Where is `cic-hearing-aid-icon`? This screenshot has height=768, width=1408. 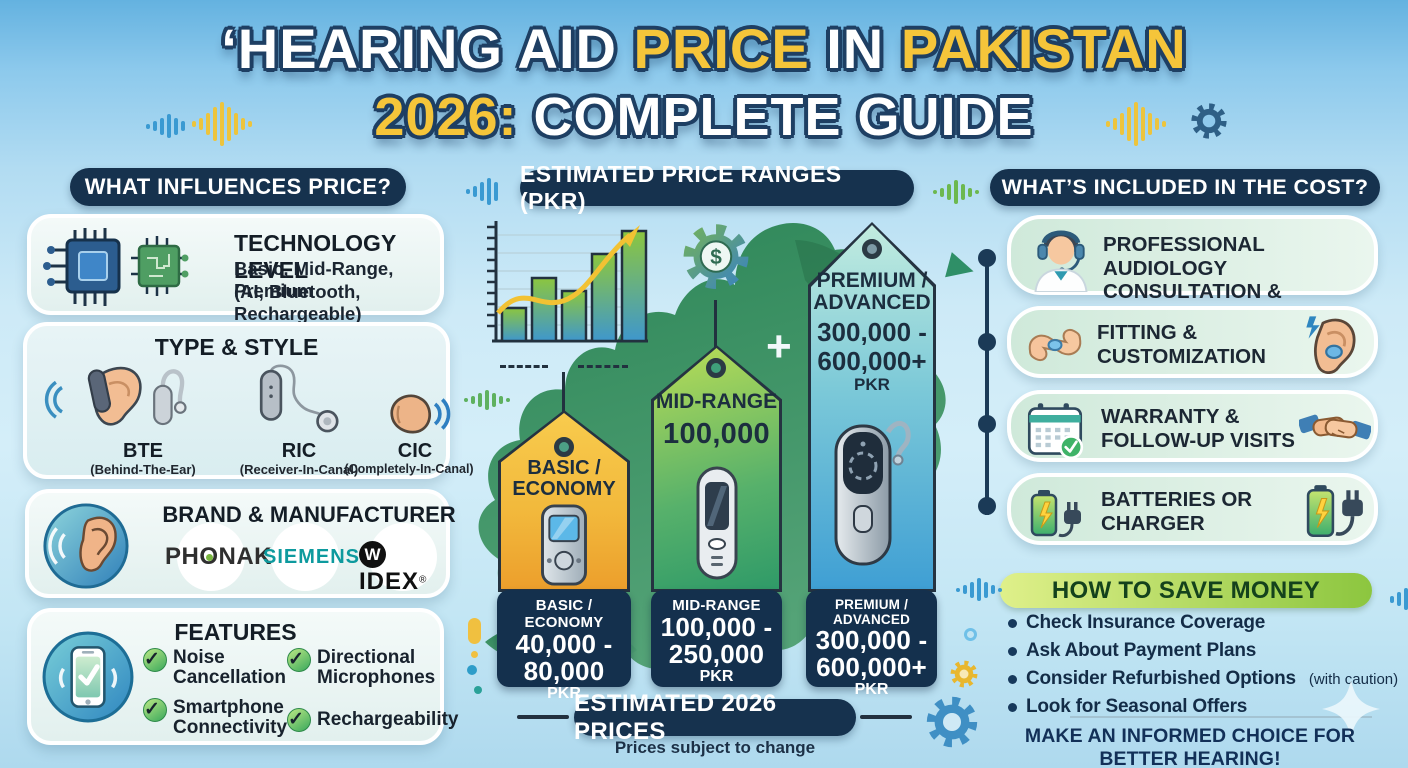 cic-hearing-aid-icon is located at coordinates (420, 414).